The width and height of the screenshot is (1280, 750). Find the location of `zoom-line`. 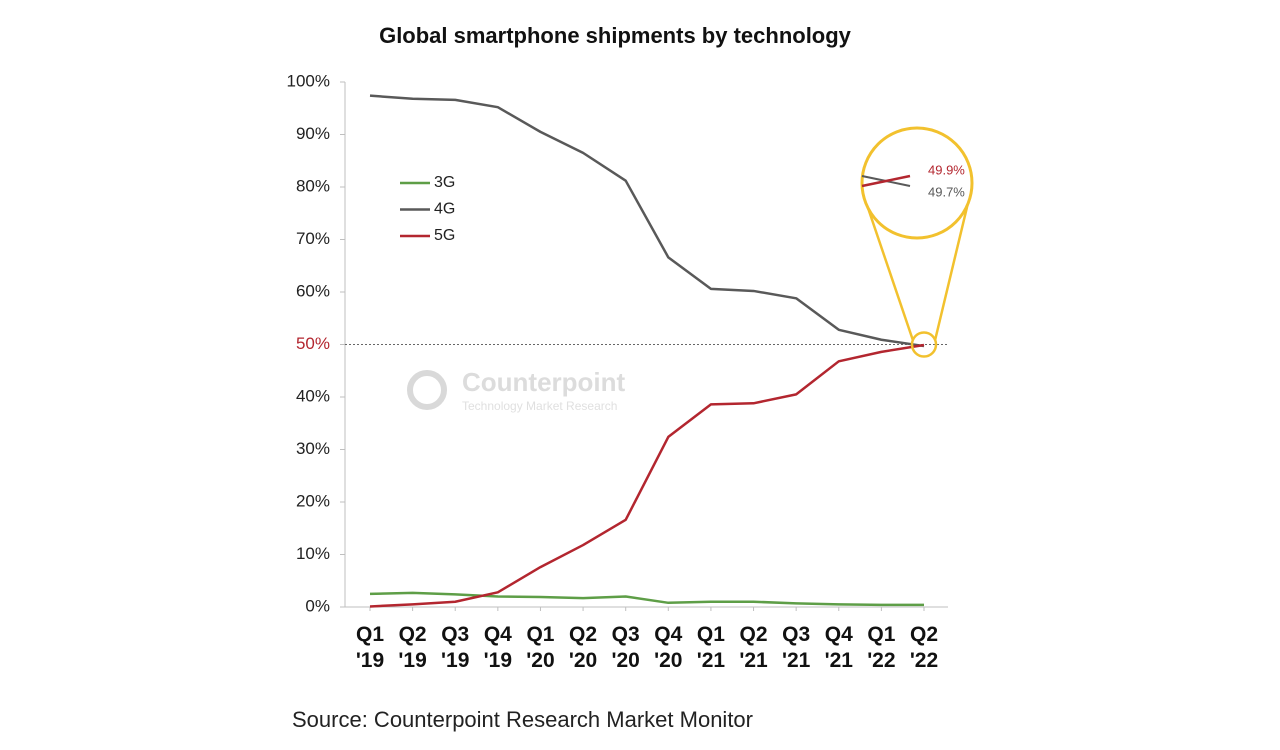

zoom-line is located at coordinates (886, 181).